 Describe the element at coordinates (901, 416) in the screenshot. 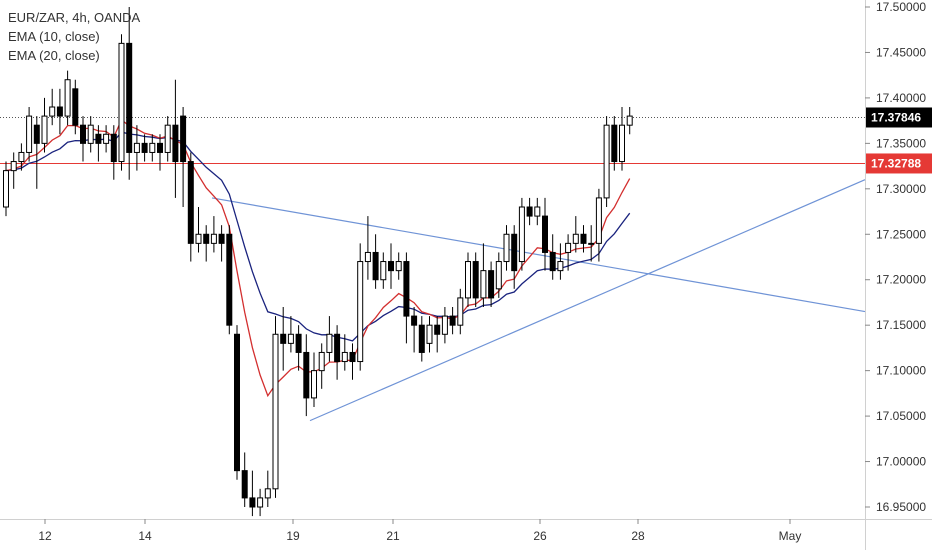

I see `y-tick-label: 17.05000` at that location.